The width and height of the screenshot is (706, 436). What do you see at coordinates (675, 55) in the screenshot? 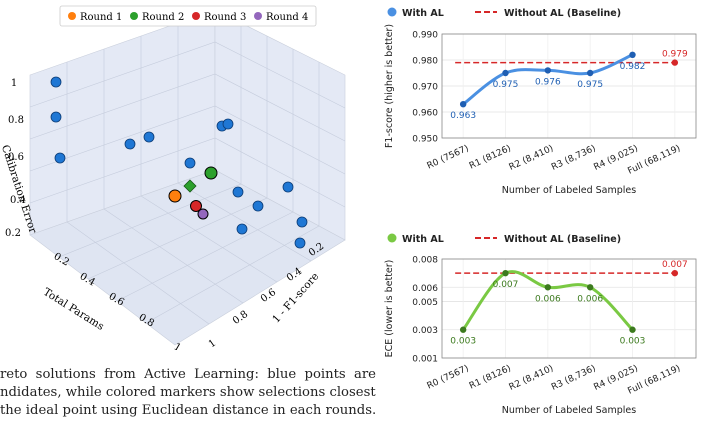
I see `baseline-value-label: 0.979` at bounding box center [675, 55].